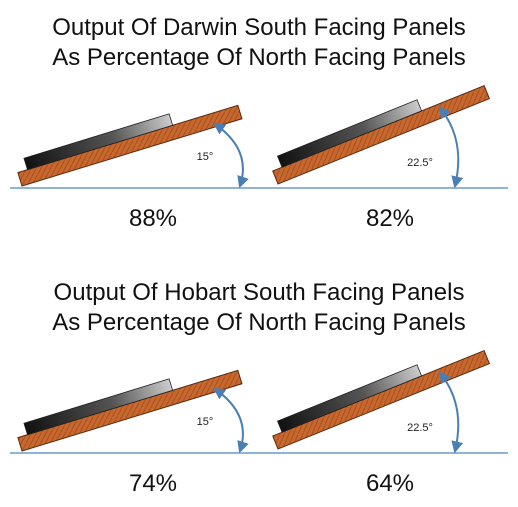 The height and width of the screenshot is (507, 518). Describe the element at coordinates (259, 292) in the screenshot. I see `title-line: Output Of Hobart South Facing Panels` at that location.